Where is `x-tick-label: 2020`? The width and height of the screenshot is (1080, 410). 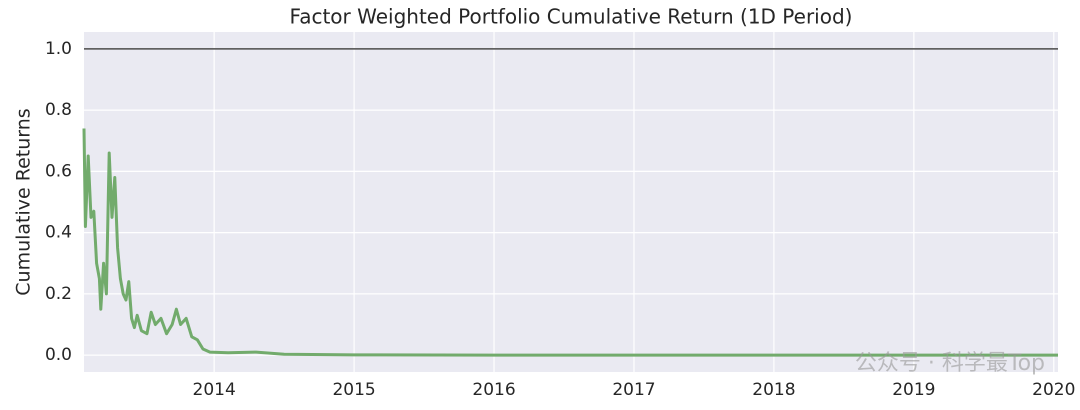
x-tick-label: 2020 is located at coordinates (1053, 390).